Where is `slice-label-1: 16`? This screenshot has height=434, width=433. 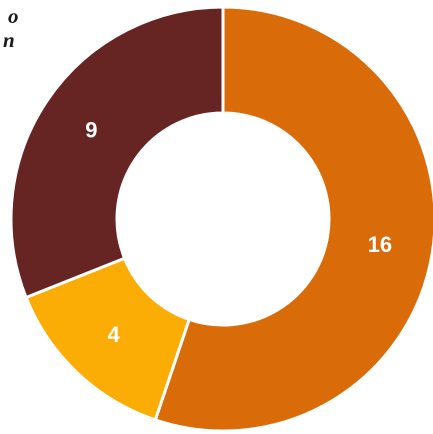
slice-label-1: 16 is located at coordinates (380, 244).